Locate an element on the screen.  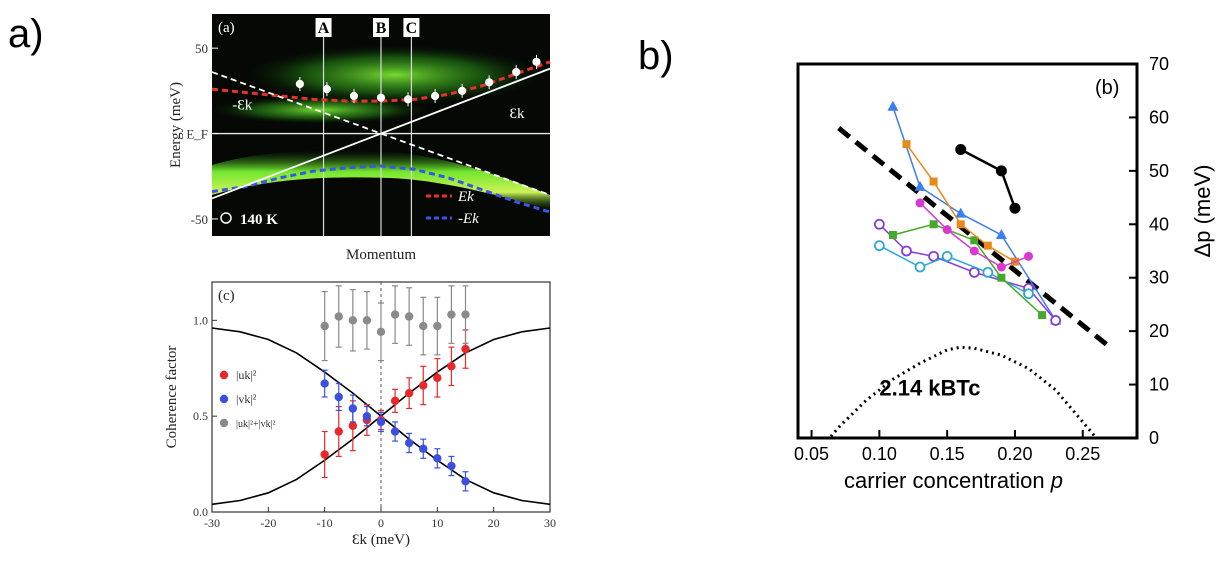
legend-temperature: 140 K is located at coordinates (259, 220).